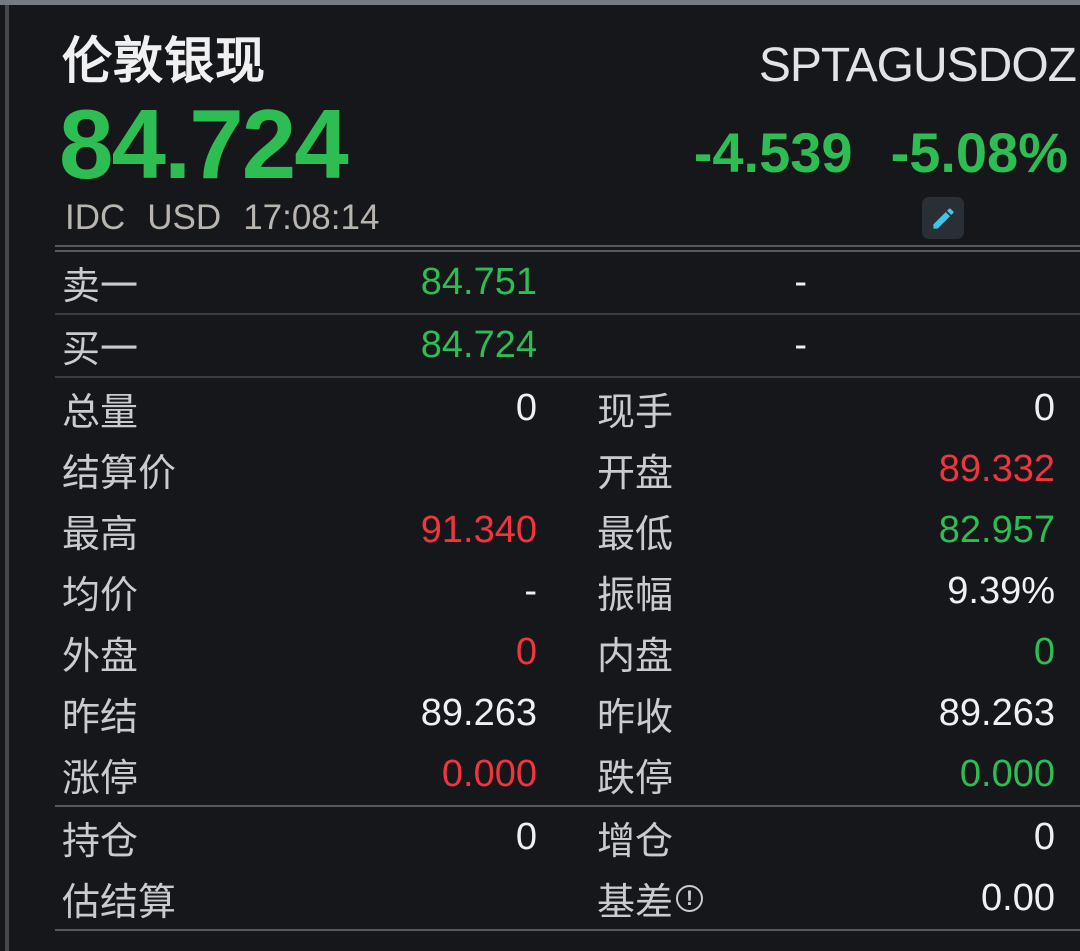 The image size is (1080, 951). I want to click on stat-label: 最低, so click(635, 535).